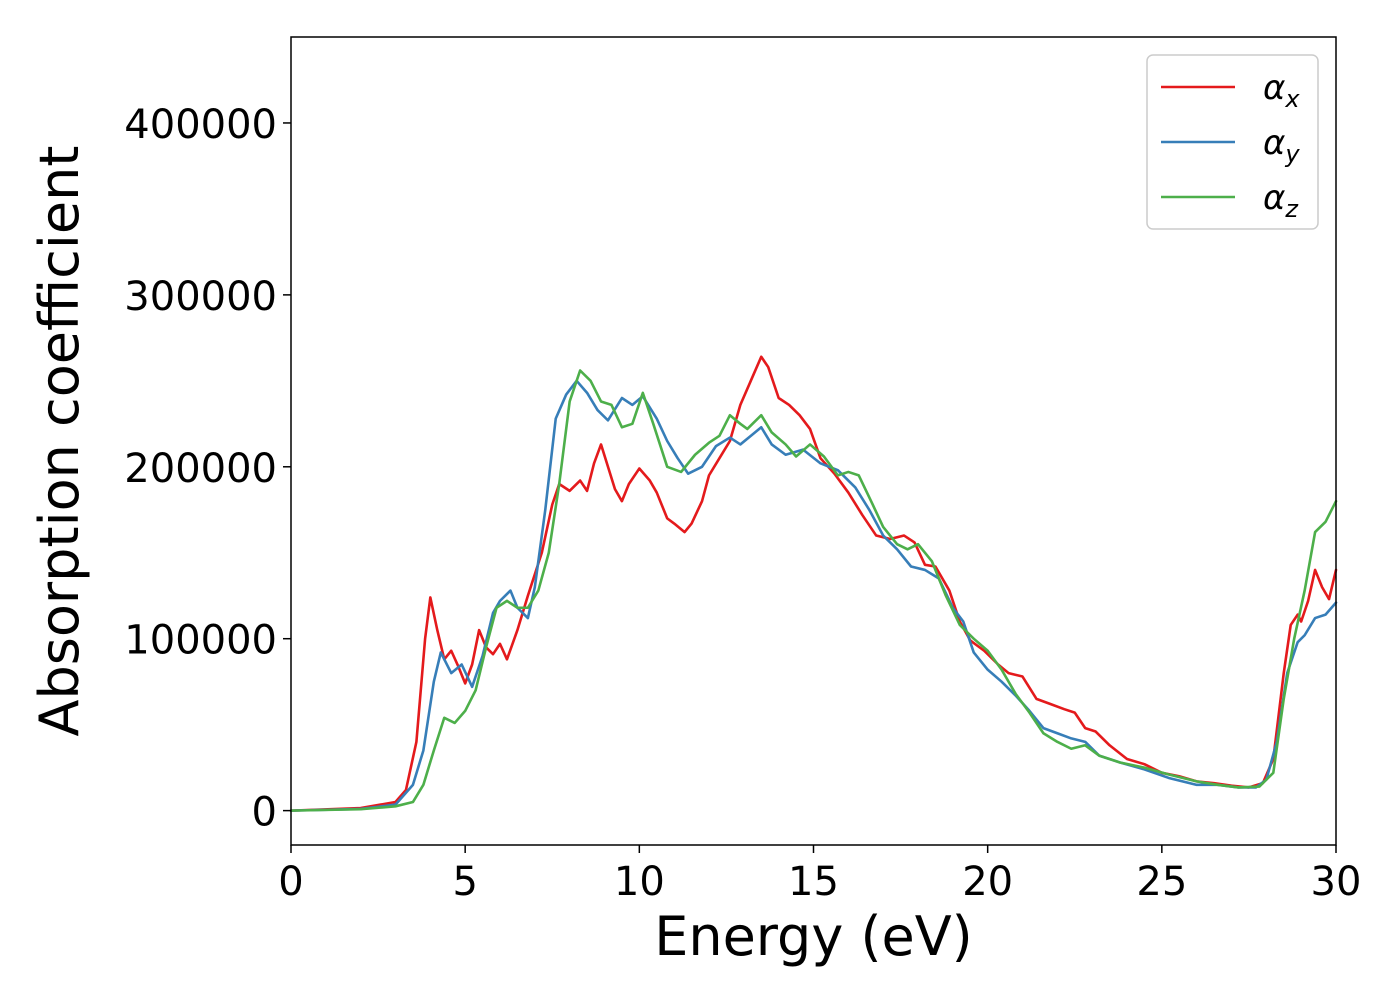 The height and width of the screenshot is (1000, 1400). Describe the element at coordinates (59, 441) in the screenshot. I see `y-axis-label: Absorption coefficient` at that location.